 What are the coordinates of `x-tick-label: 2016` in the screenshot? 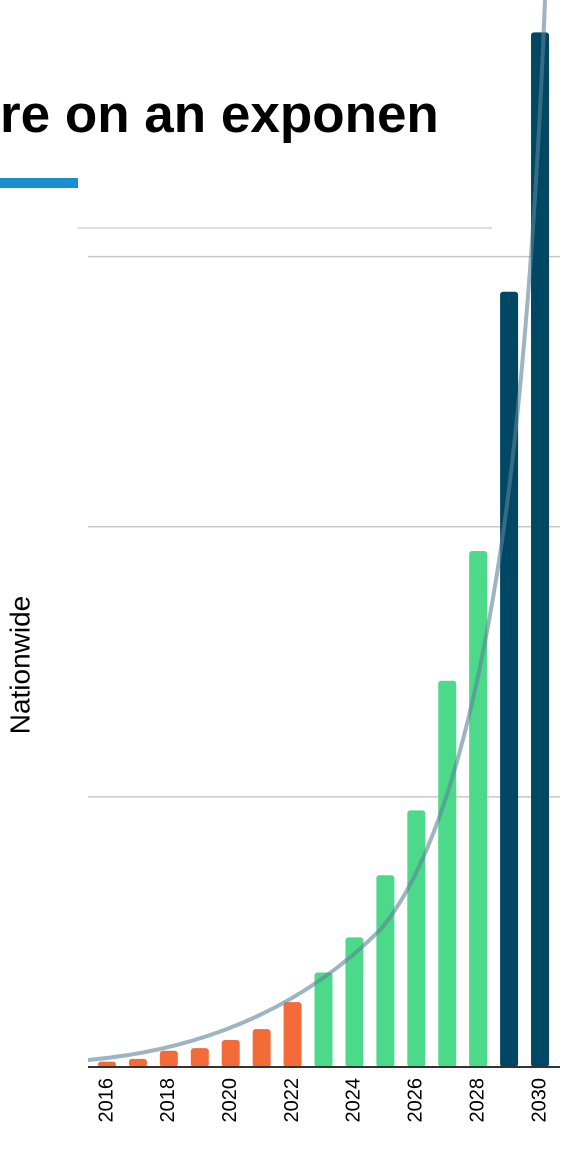 It's located at (106, 1100).